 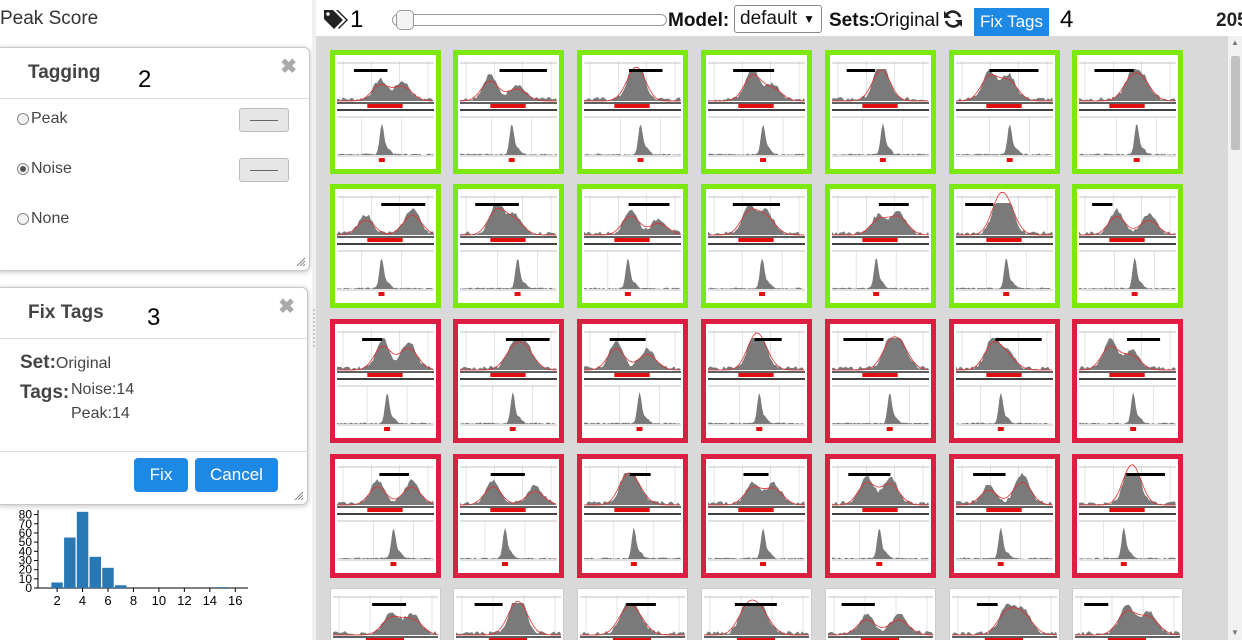 What do you see at coordinates (154, 73) in the screenshot?
I see `tagging-panel-header: Tagging 2 ✖` at bounding box center [154, 73].